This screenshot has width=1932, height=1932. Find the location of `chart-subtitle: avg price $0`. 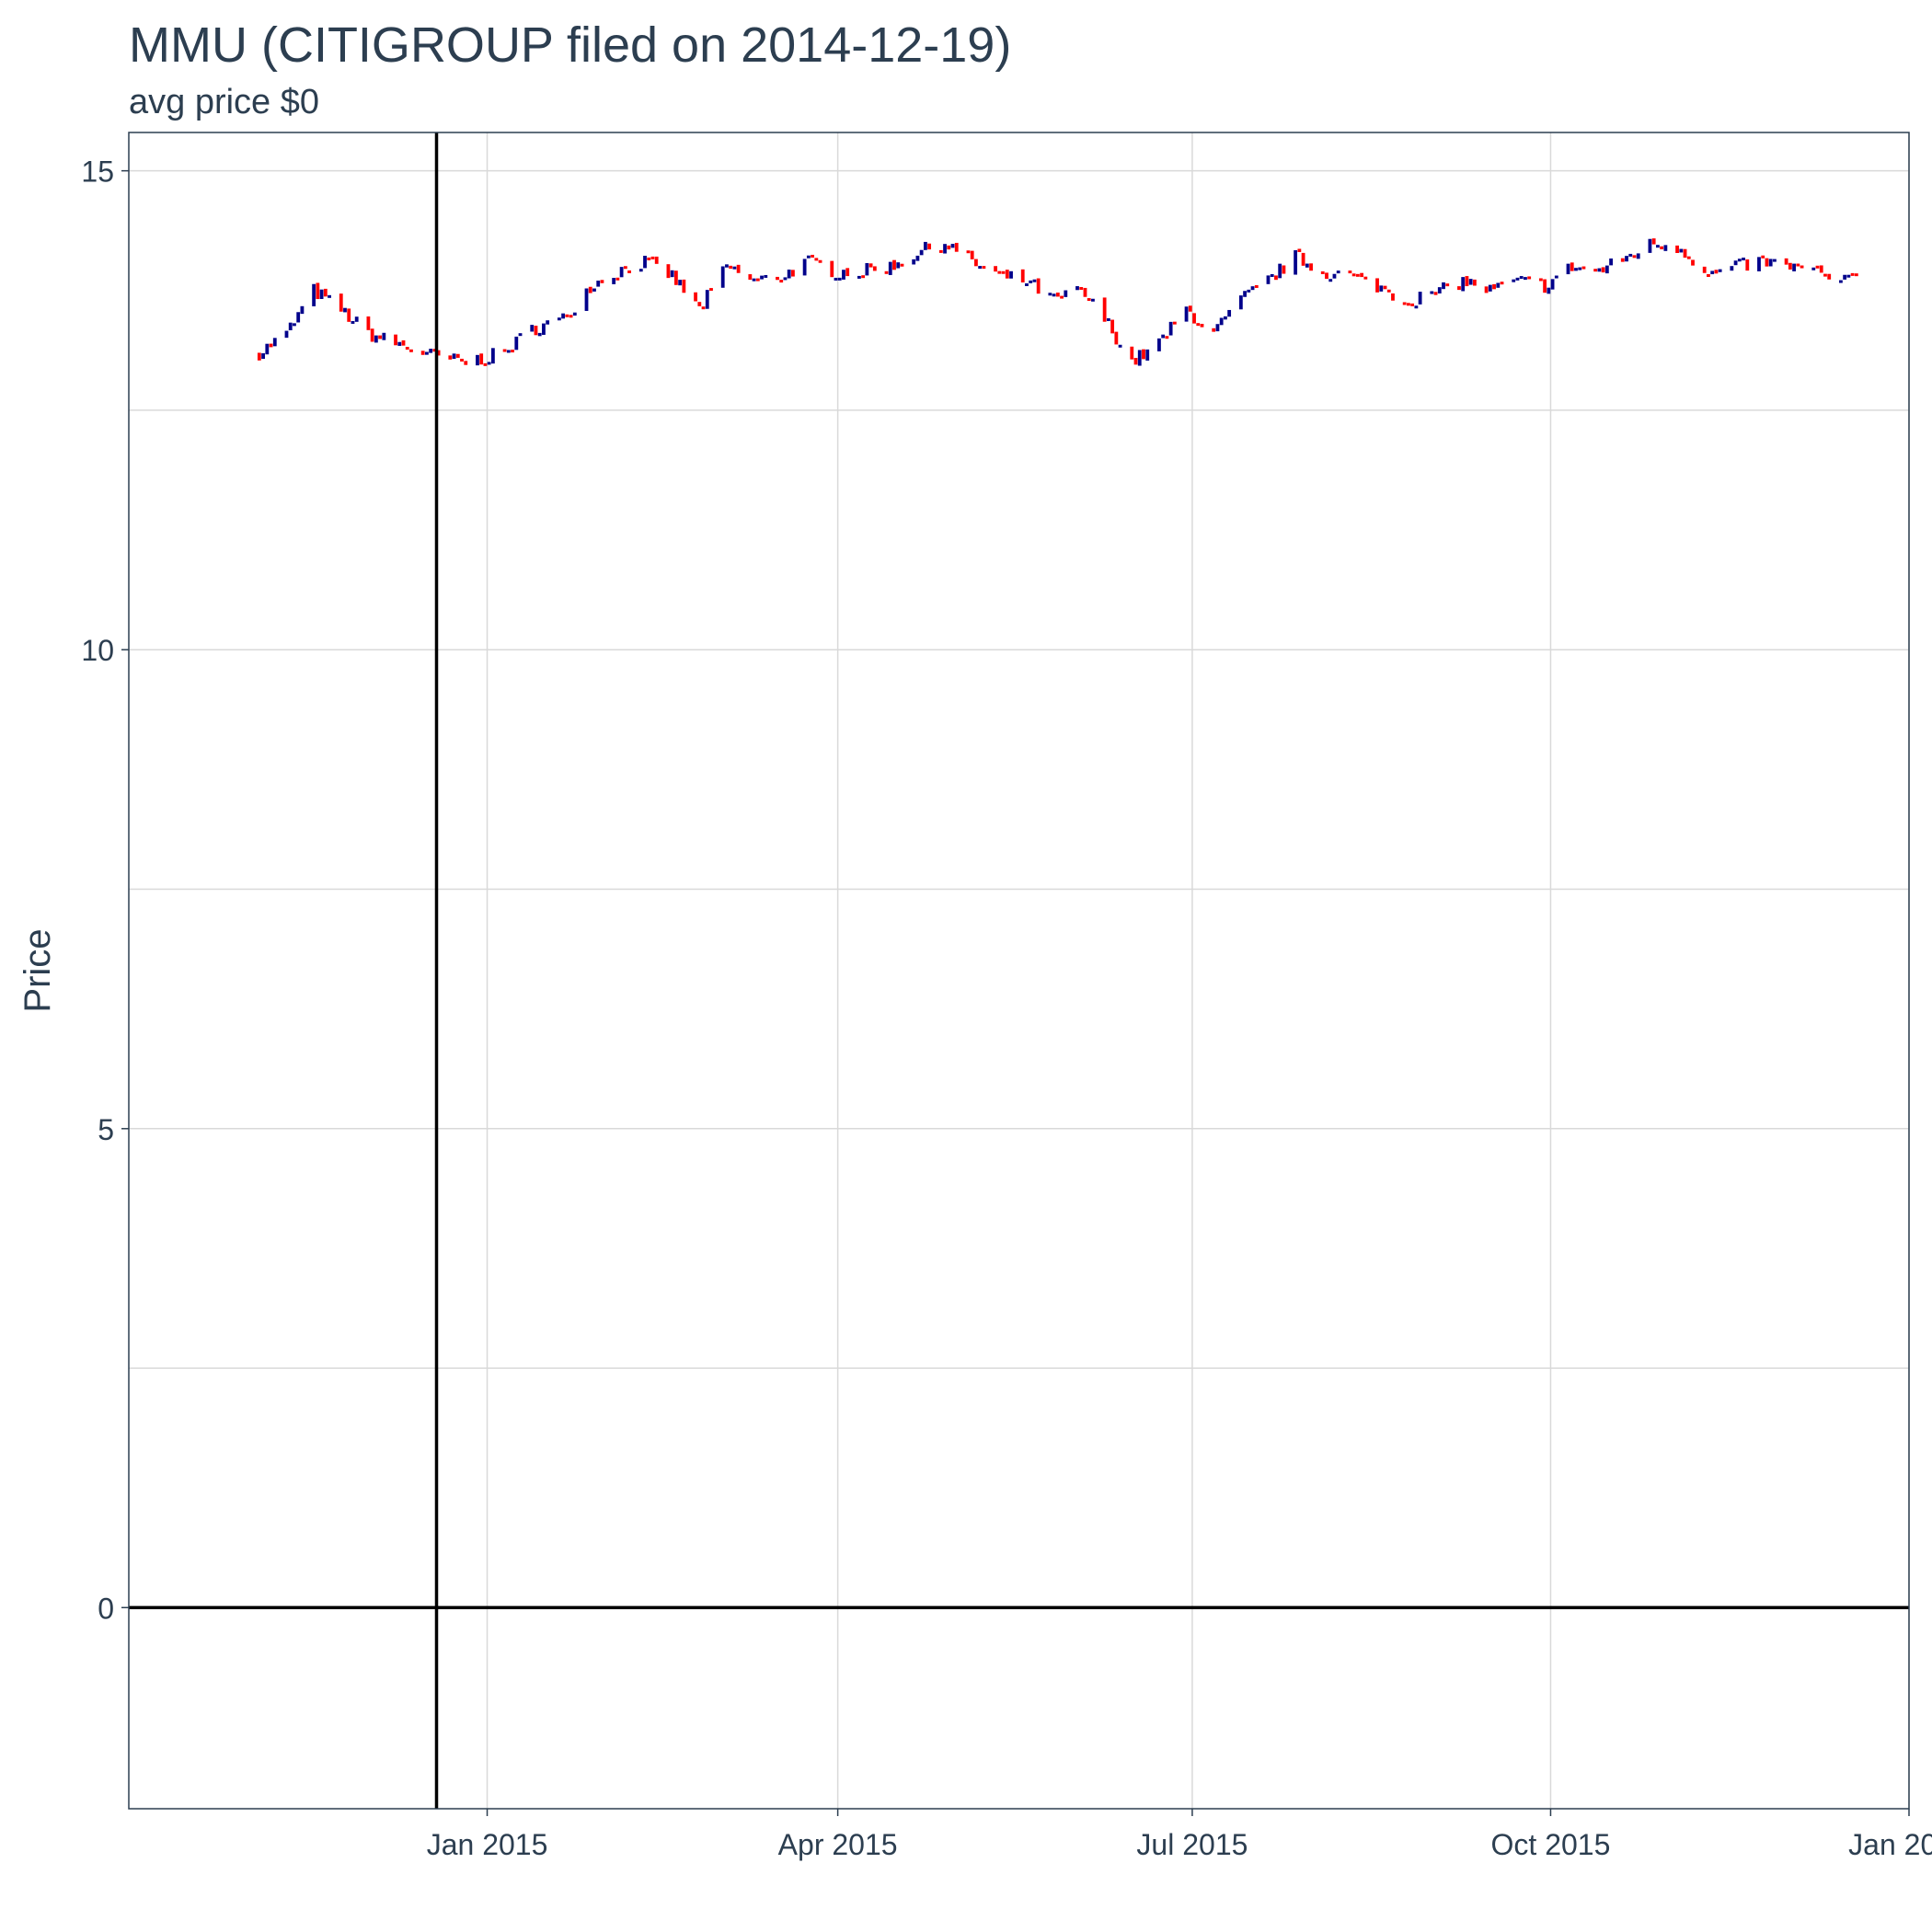

chart-subtitle: avg price $0 is located at coordinates (224, 102).